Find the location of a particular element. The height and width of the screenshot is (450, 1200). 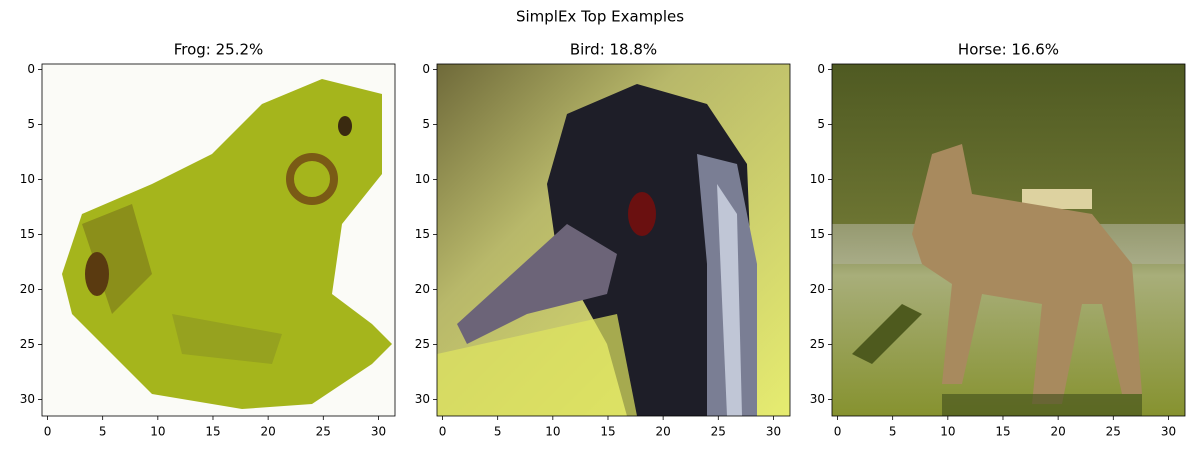

axes-title: Horse: 16.6% is located at coordinates (1008, 50).